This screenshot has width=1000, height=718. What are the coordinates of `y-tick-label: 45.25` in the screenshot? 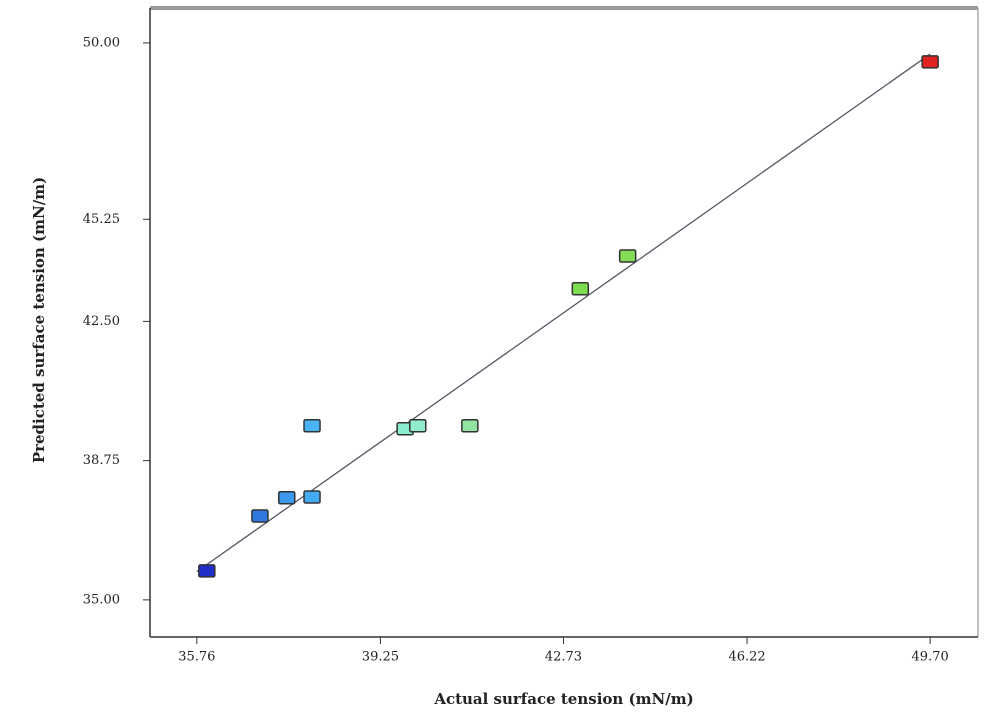 It's located at (101, 219).